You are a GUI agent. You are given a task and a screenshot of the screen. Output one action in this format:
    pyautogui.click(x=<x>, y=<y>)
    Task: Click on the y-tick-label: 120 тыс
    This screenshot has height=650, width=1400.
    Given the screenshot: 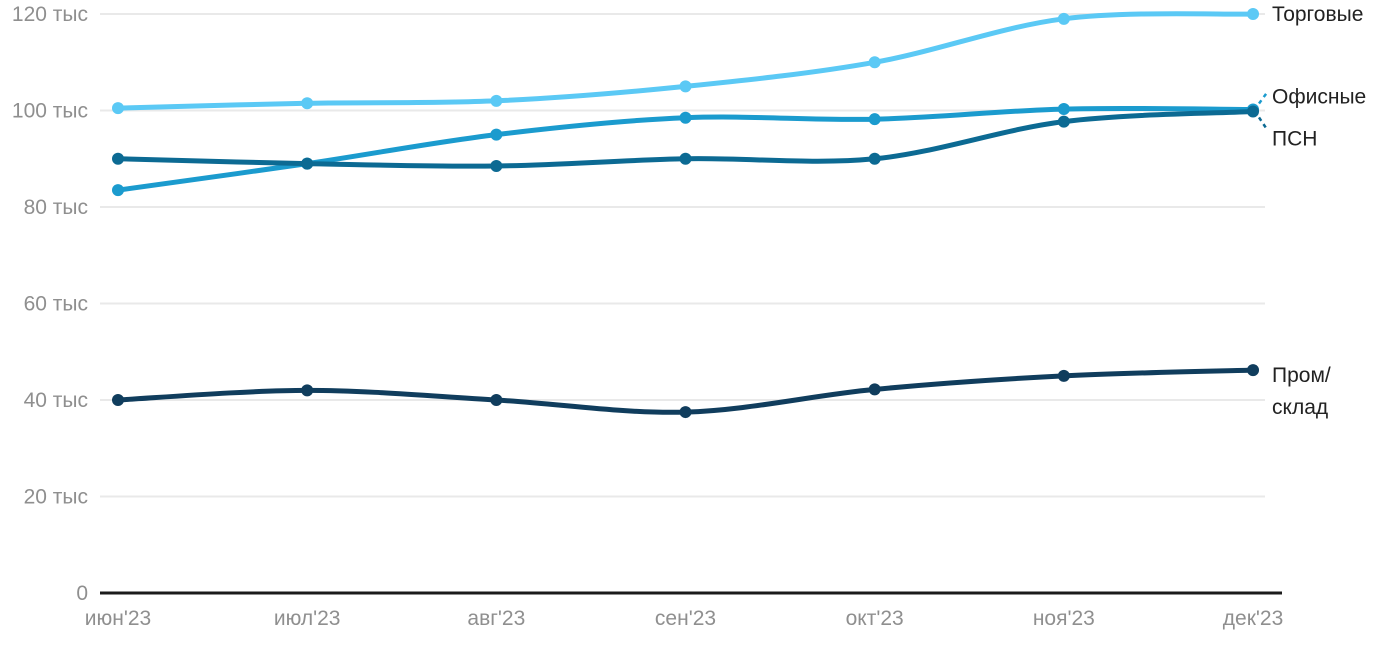 What is the action you would take?
    pyautogui.click(x=50, y=14)
    